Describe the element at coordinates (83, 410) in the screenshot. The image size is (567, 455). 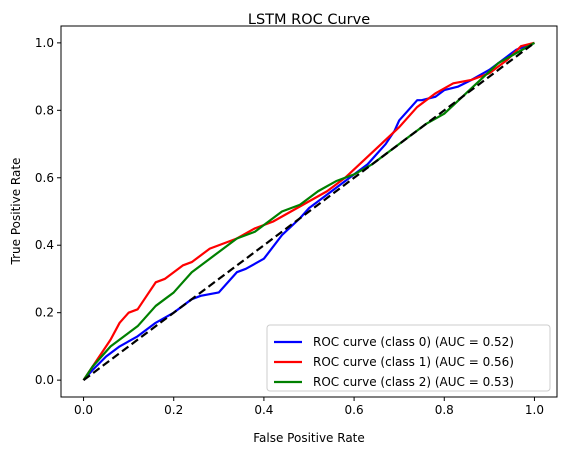
I see `x-tick-label: 0.0` at that location.